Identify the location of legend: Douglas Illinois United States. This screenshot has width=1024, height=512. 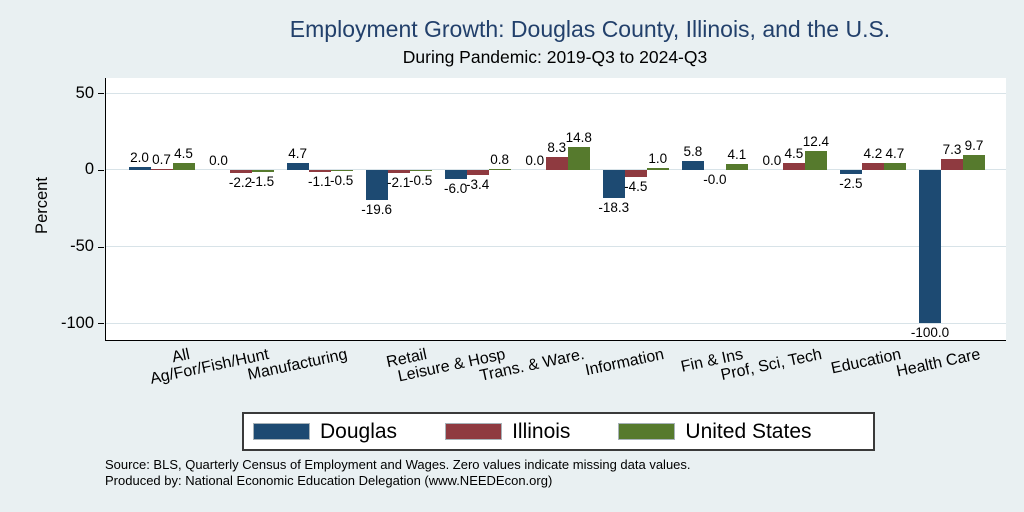
(558, 431).